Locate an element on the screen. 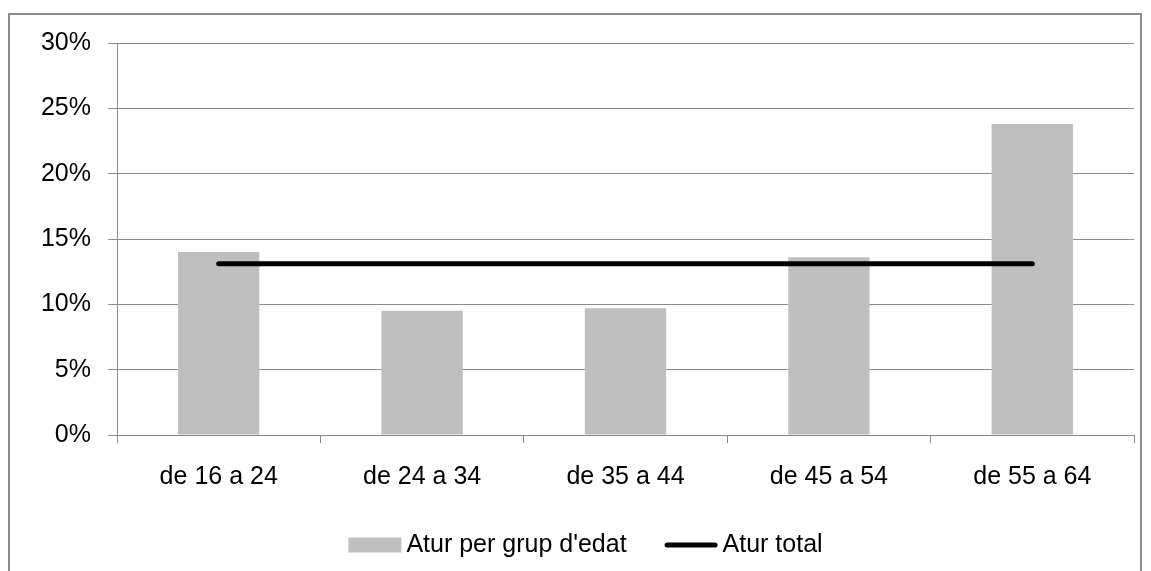 Image resolution: width=1151 pixels, height=571 pixels. x-tick-label: de 16 a 24 is located at coordinates (218, 474).